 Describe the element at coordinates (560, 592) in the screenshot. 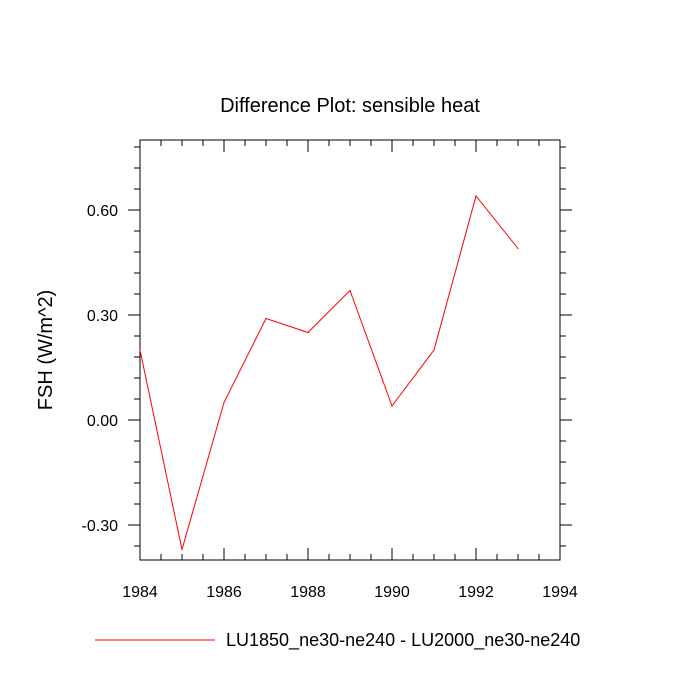

I see `x-tick-label: 1994` at that location.